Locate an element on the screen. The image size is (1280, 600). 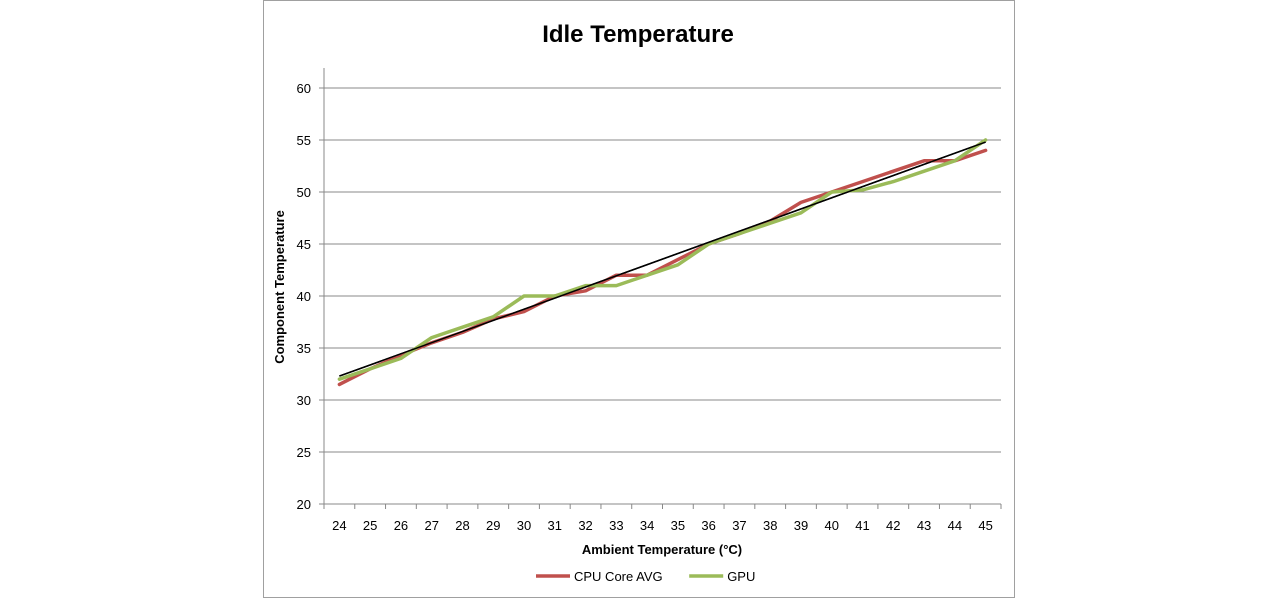
y-tick-label-20: 20 is located at coordinates (304, 504).